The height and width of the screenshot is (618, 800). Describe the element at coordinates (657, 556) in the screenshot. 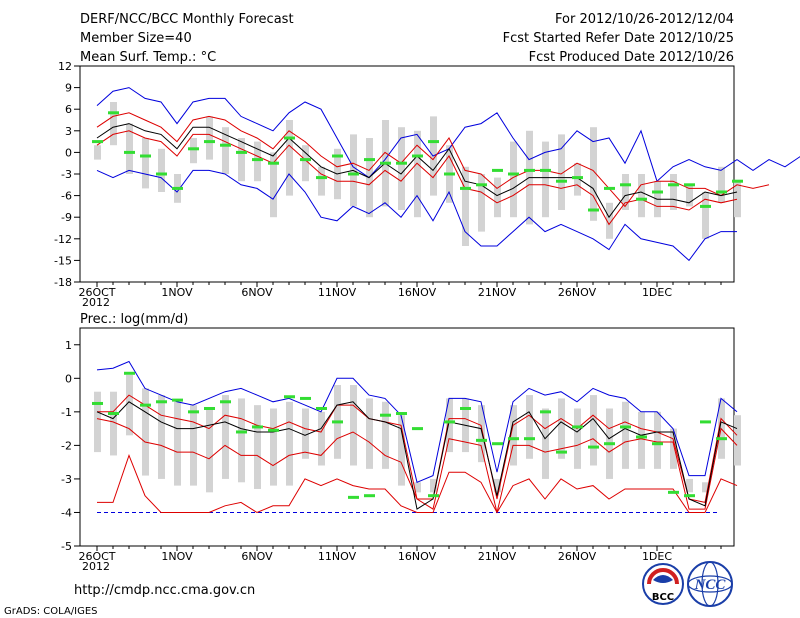

I see `prec-xtick-label: 1DEC` at that location.